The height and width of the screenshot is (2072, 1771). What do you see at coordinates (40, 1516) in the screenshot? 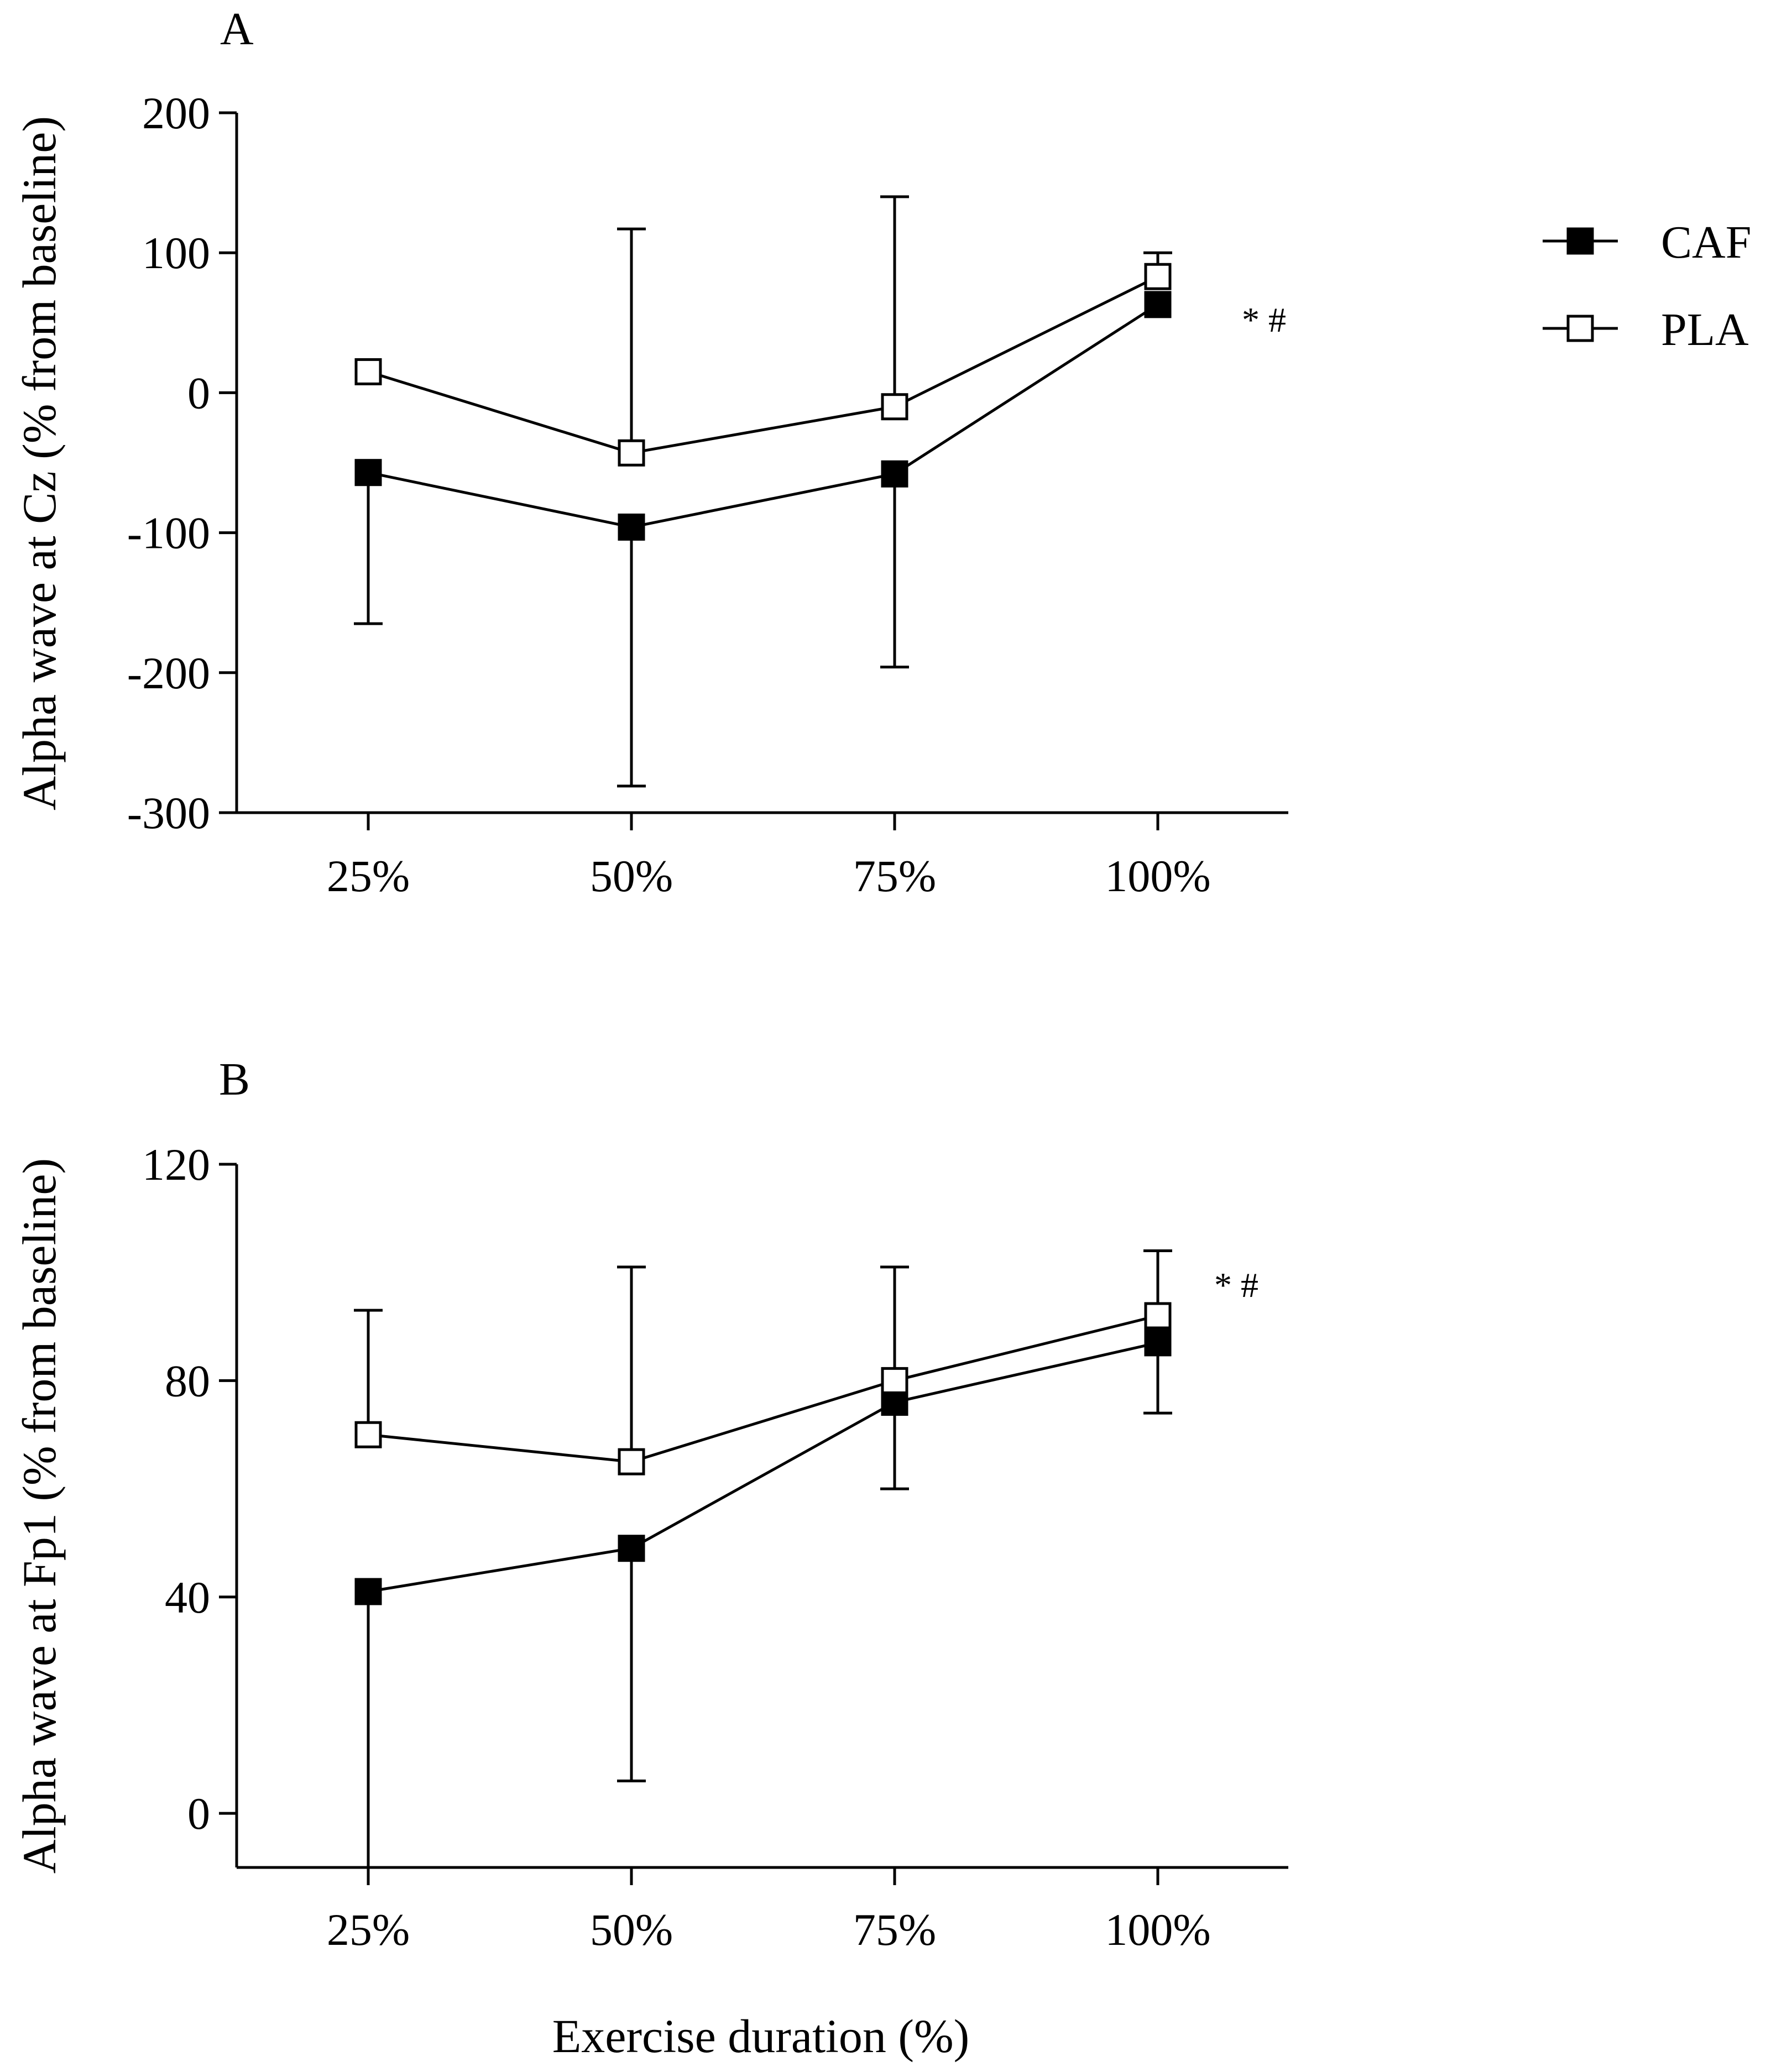
I see `y-axis-title: Alpha wave at Fp1 (% from baseline)` at bounding box center [40, 1516].